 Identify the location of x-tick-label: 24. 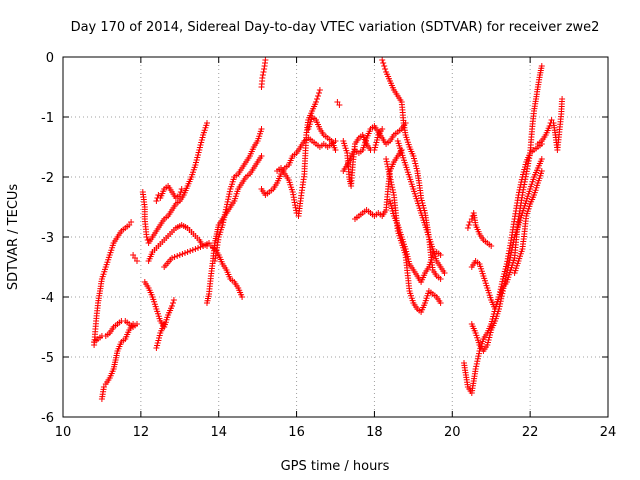
(608, 432).